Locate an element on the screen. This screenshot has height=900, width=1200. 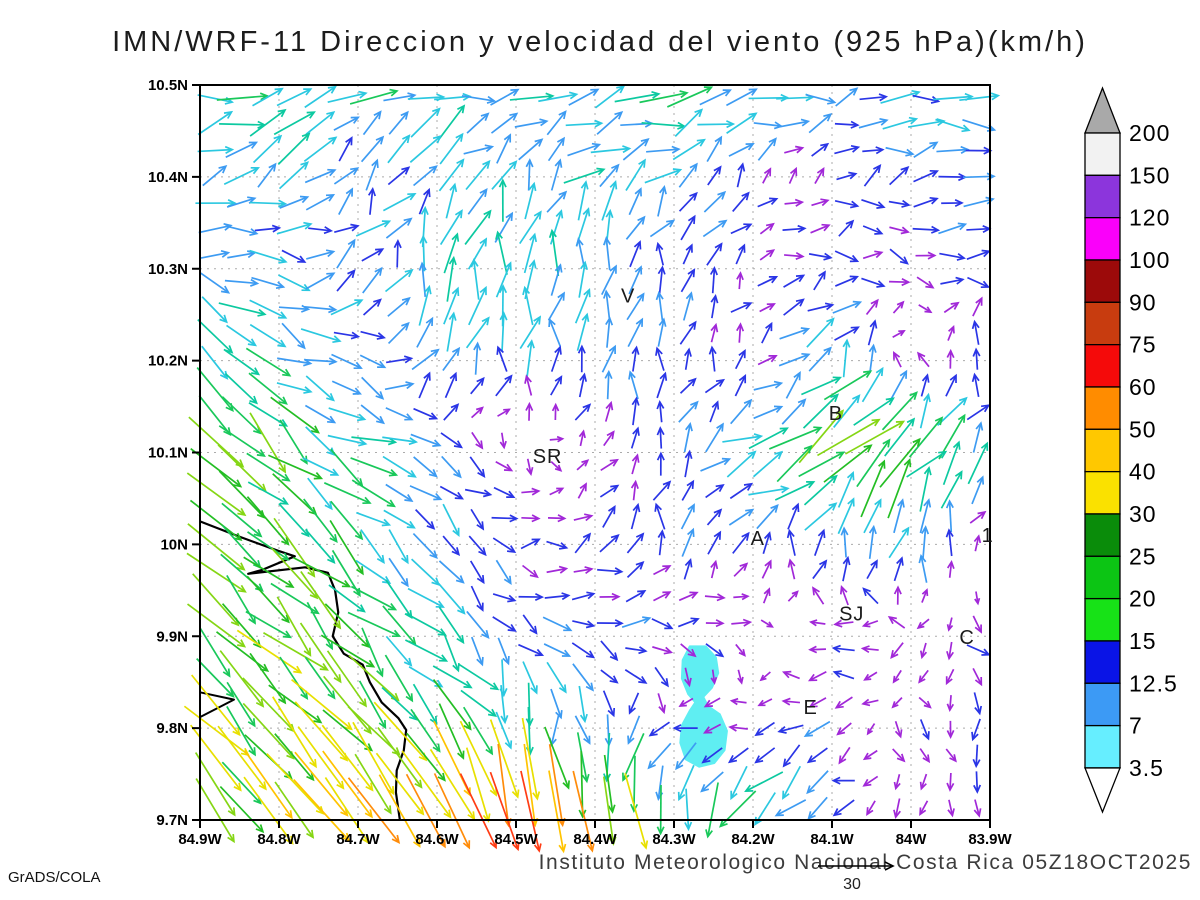
station-label-e: E is located at coordinates (810, 708).